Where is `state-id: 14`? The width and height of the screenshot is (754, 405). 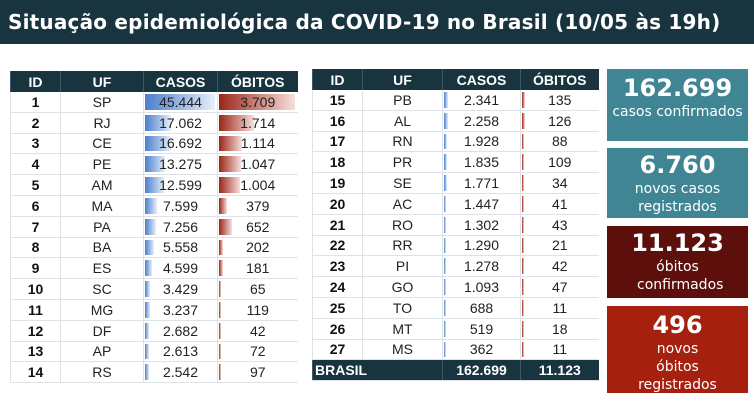
state-id: 14 is located at coordinates (35, 372).